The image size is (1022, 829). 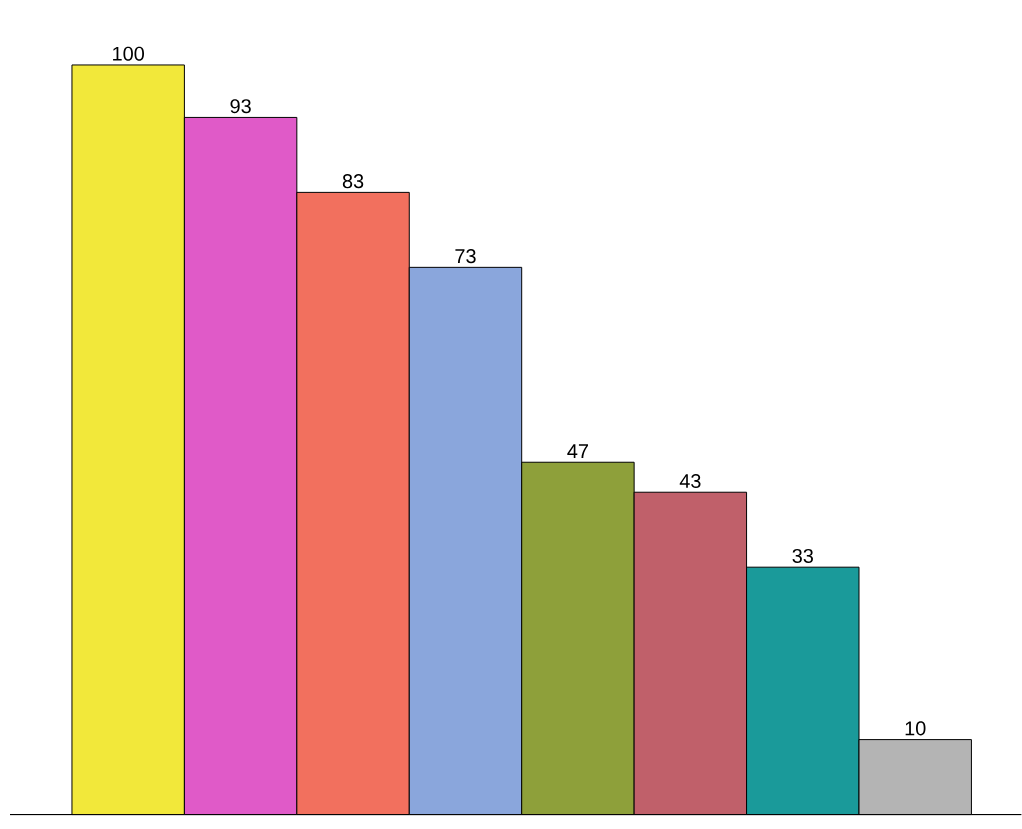 I want to click on data-label: 83, so click(x=353, y=181).